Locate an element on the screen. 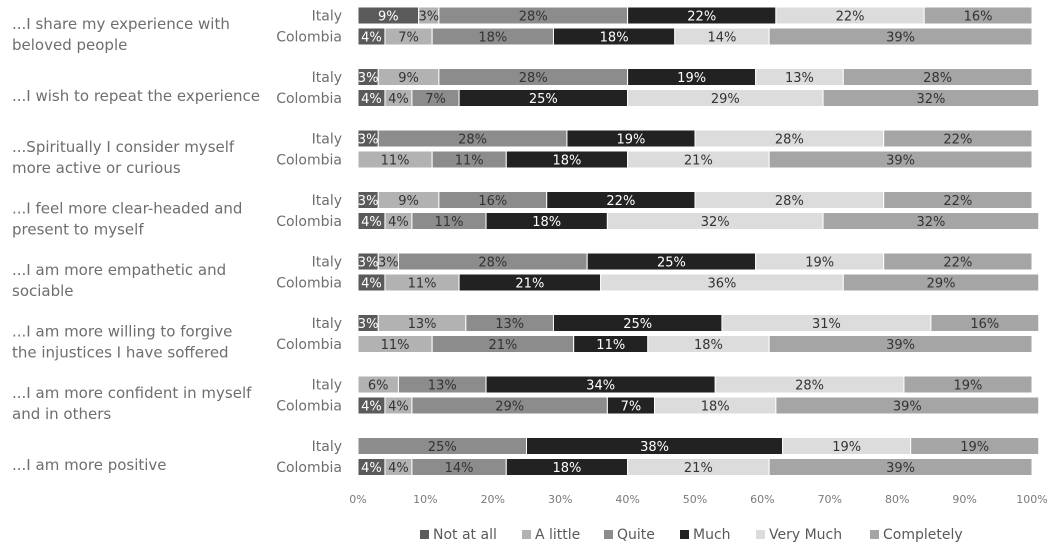 The image size is (1056, 546). data-label: 31% is located at coordinates (826, 324).